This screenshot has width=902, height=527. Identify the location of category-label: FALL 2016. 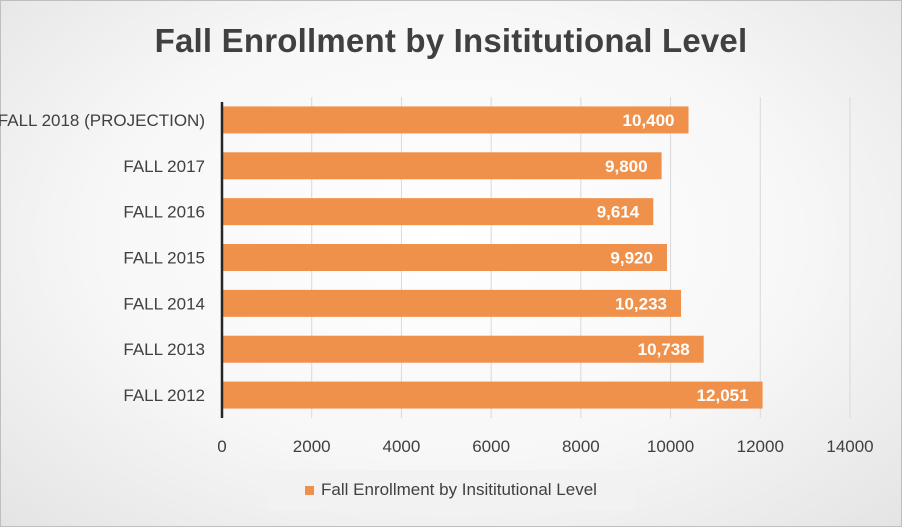
(164, 212).